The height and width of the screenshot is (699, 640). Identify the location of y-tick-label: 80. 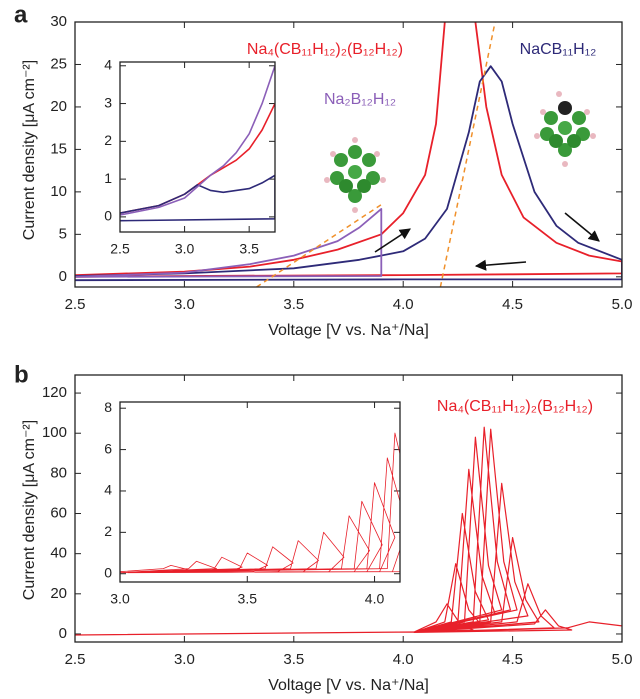
(58, 472).